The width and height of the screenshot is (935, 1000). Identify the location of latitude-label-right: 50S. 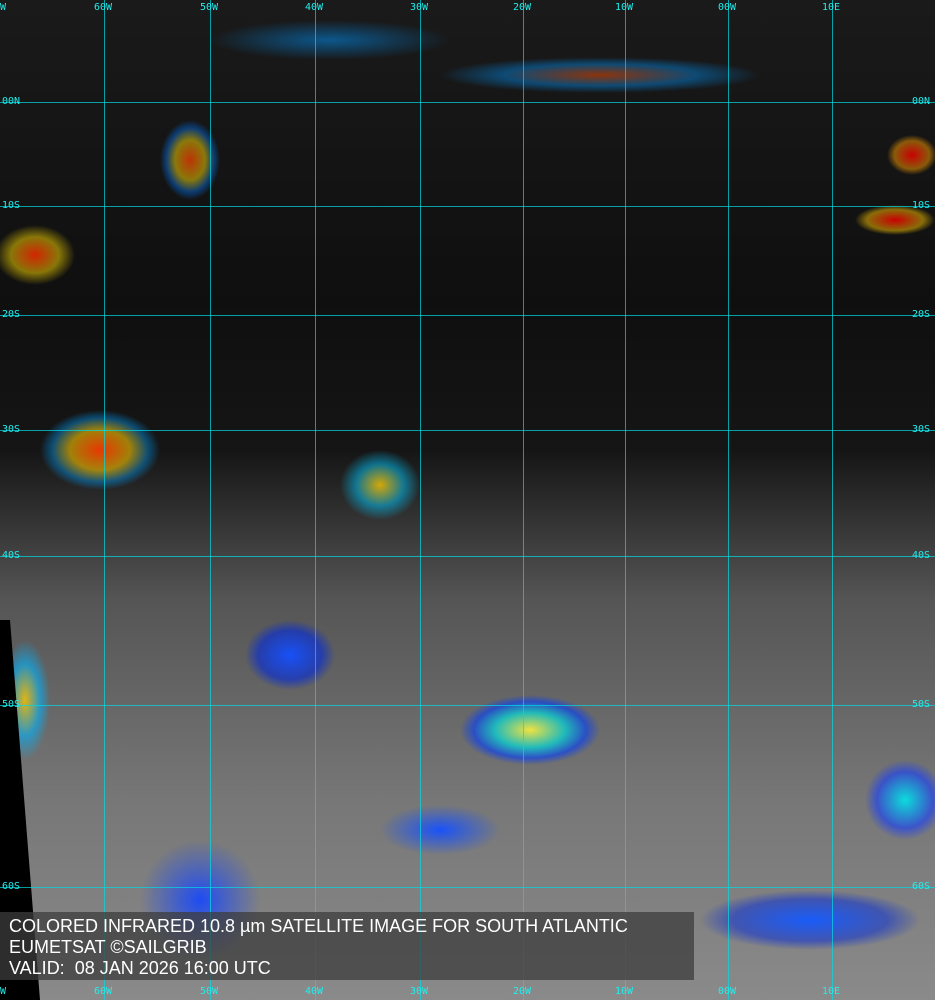
(921, 704).